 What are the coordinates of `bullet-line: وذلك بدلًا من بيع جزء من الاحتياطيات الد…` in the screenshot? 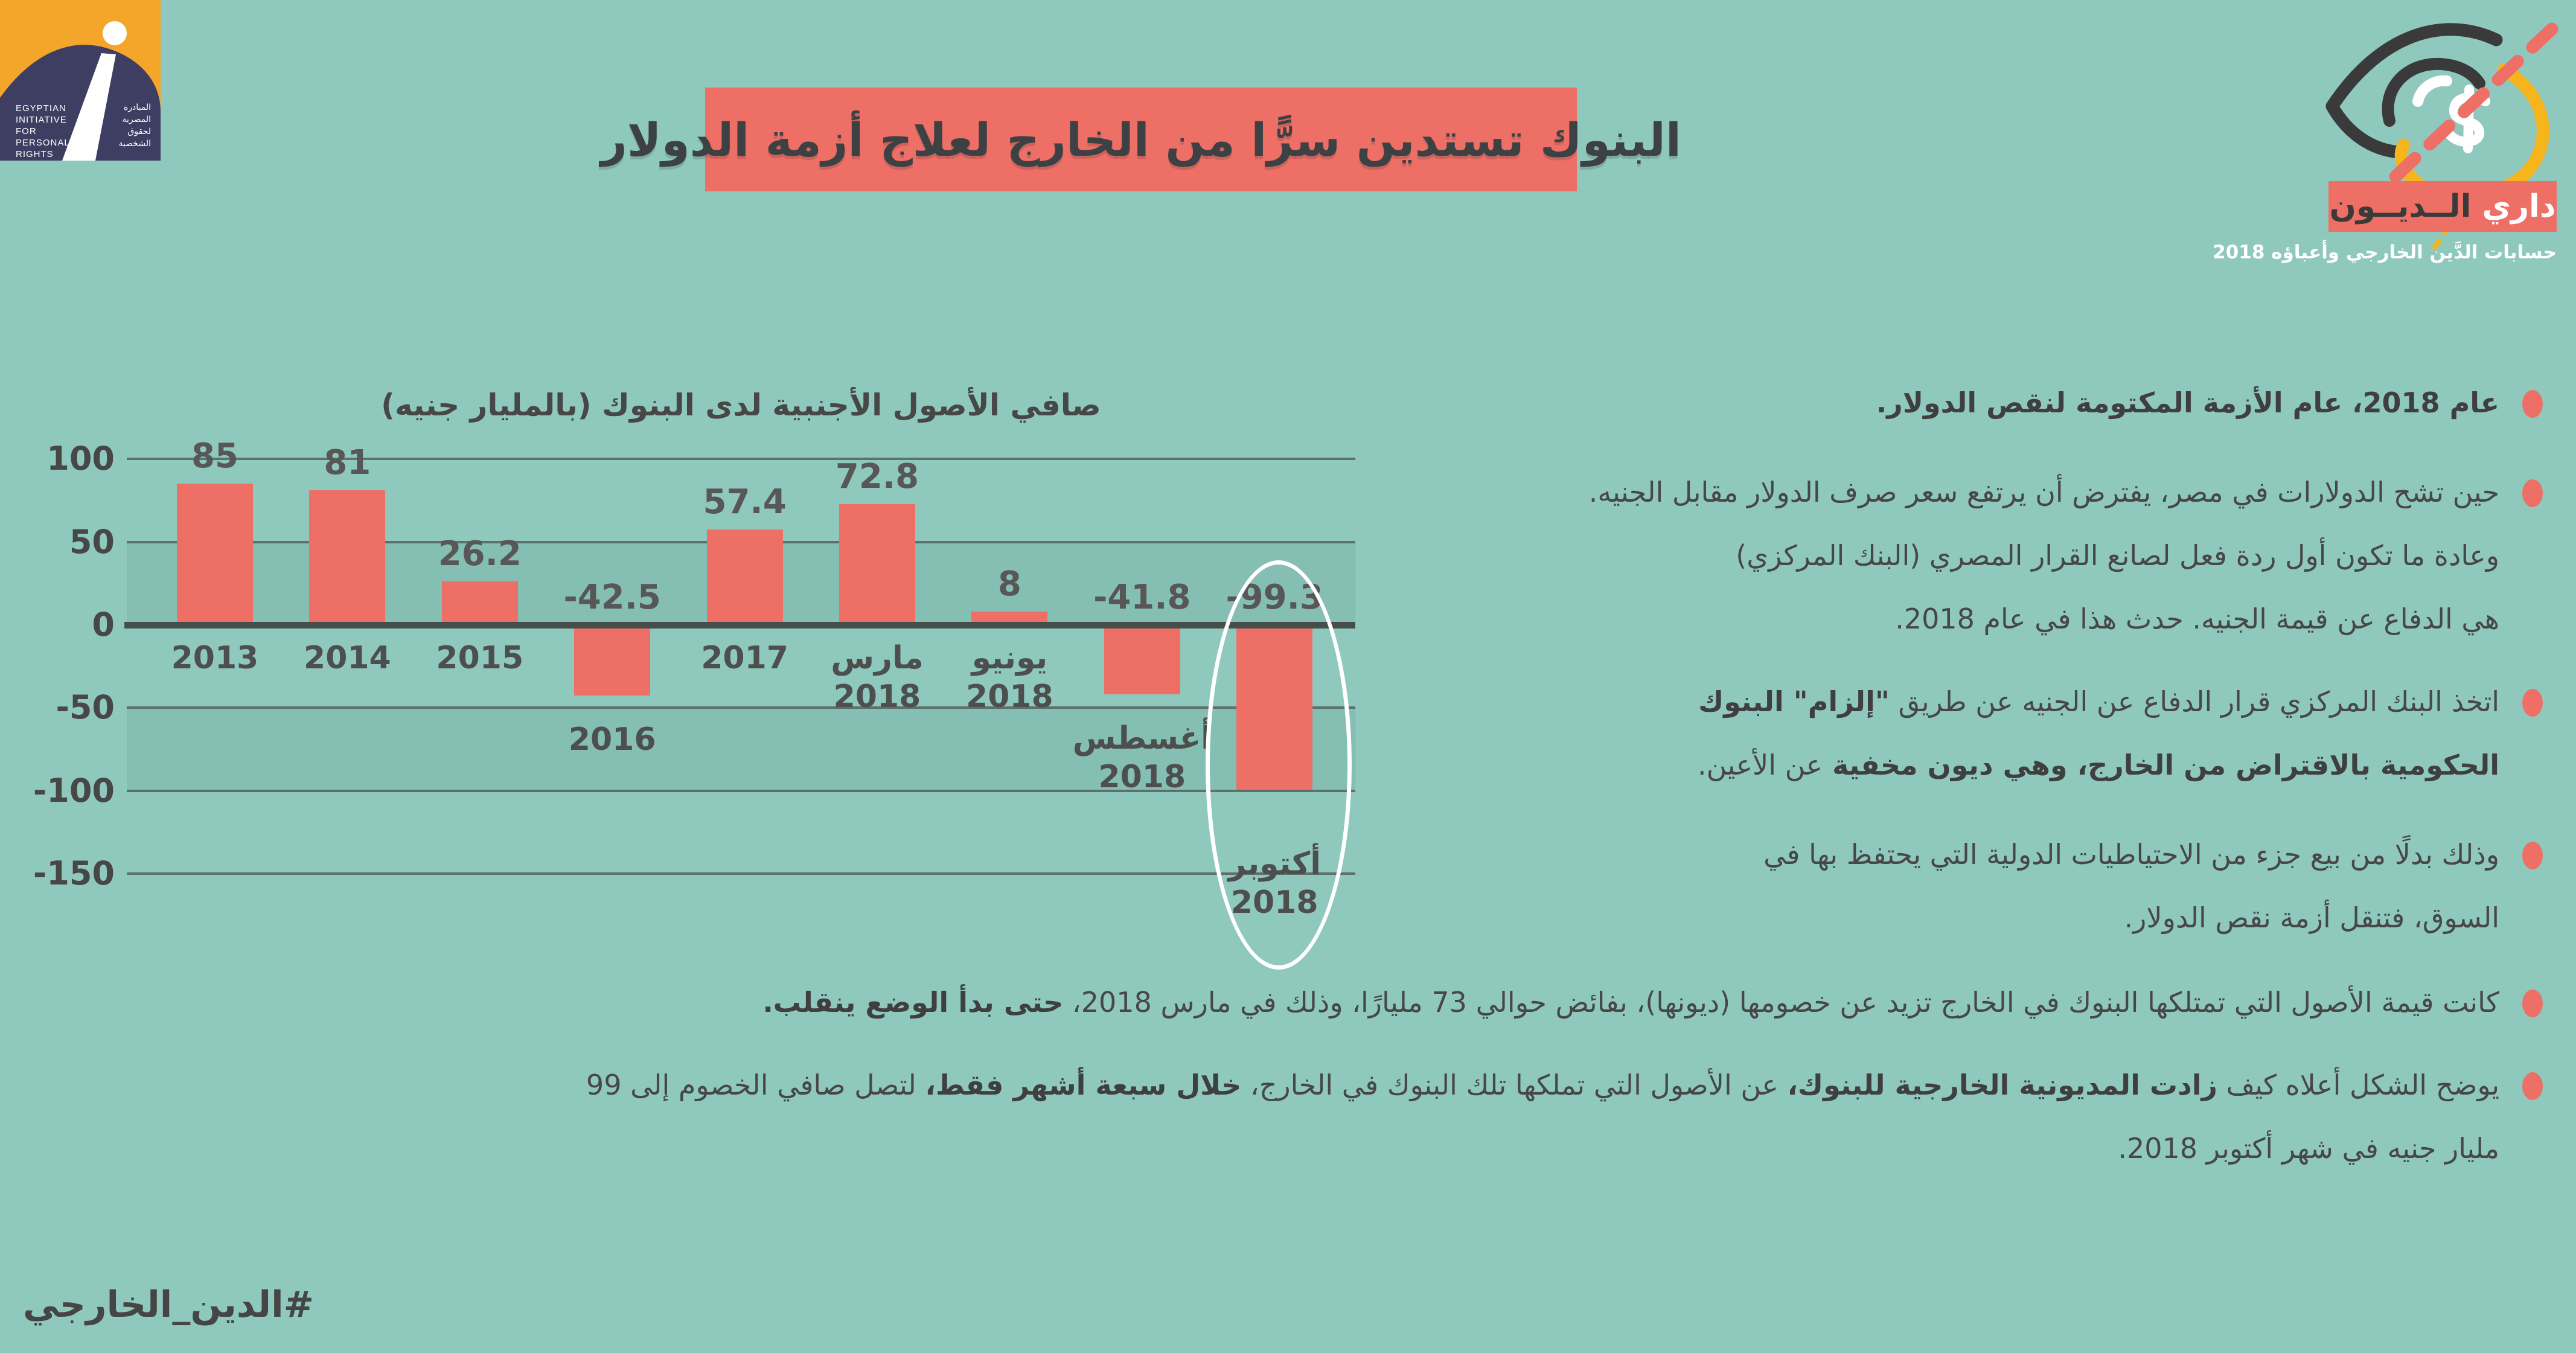 It's located at (2131, 854).